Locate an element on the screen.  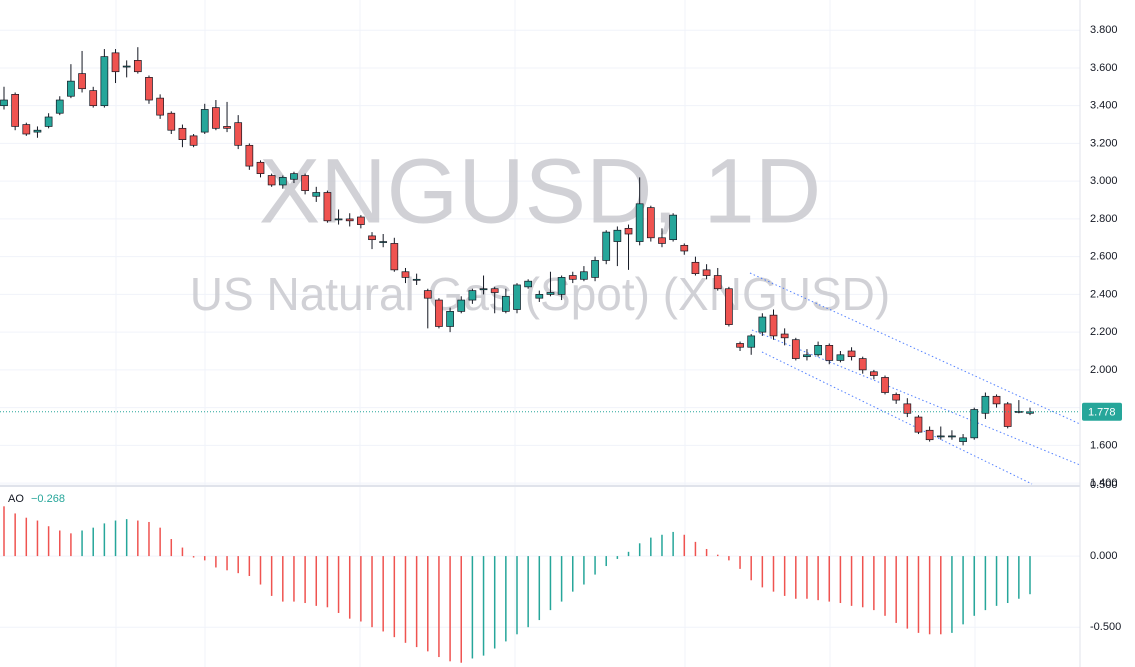
indicator-name: AO is located at coordinates (16, 499).